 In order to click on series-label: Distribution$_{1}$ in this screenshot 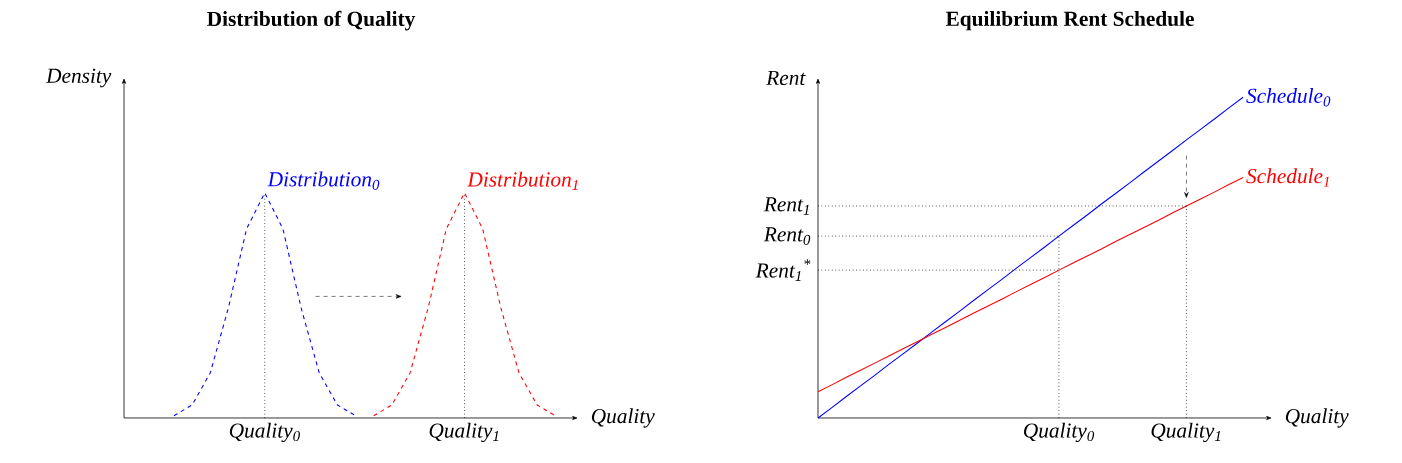, I will do `click(522, 180)`.